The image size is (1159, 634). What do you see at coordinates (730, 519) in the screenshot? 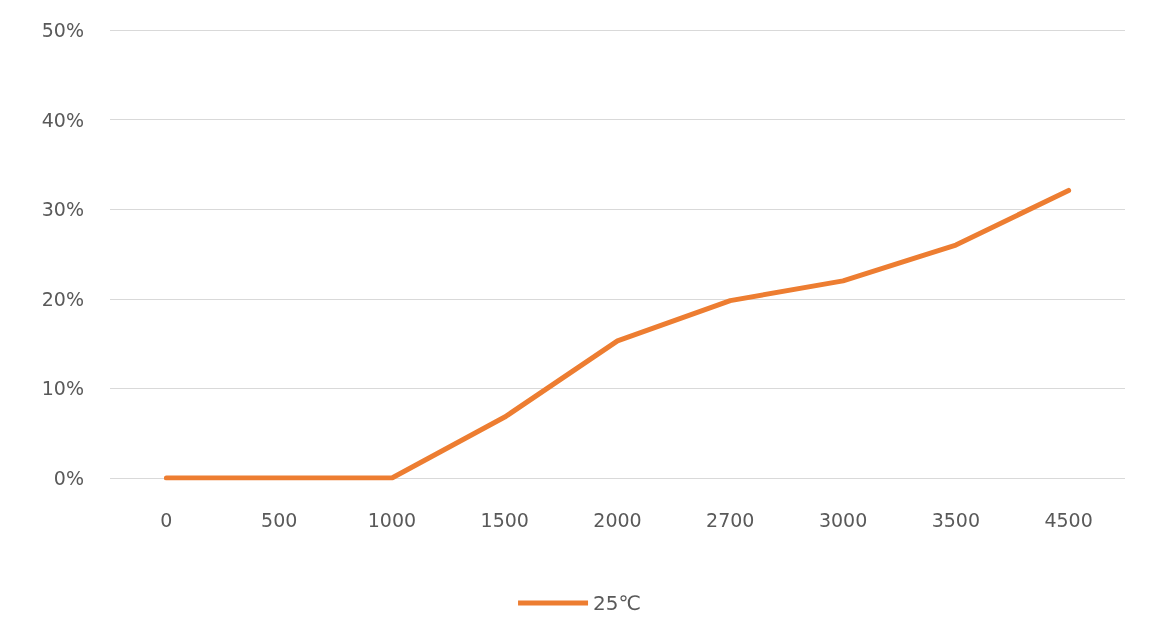
I see `x-tick-label: 2700` at bounding box center [730, 519].